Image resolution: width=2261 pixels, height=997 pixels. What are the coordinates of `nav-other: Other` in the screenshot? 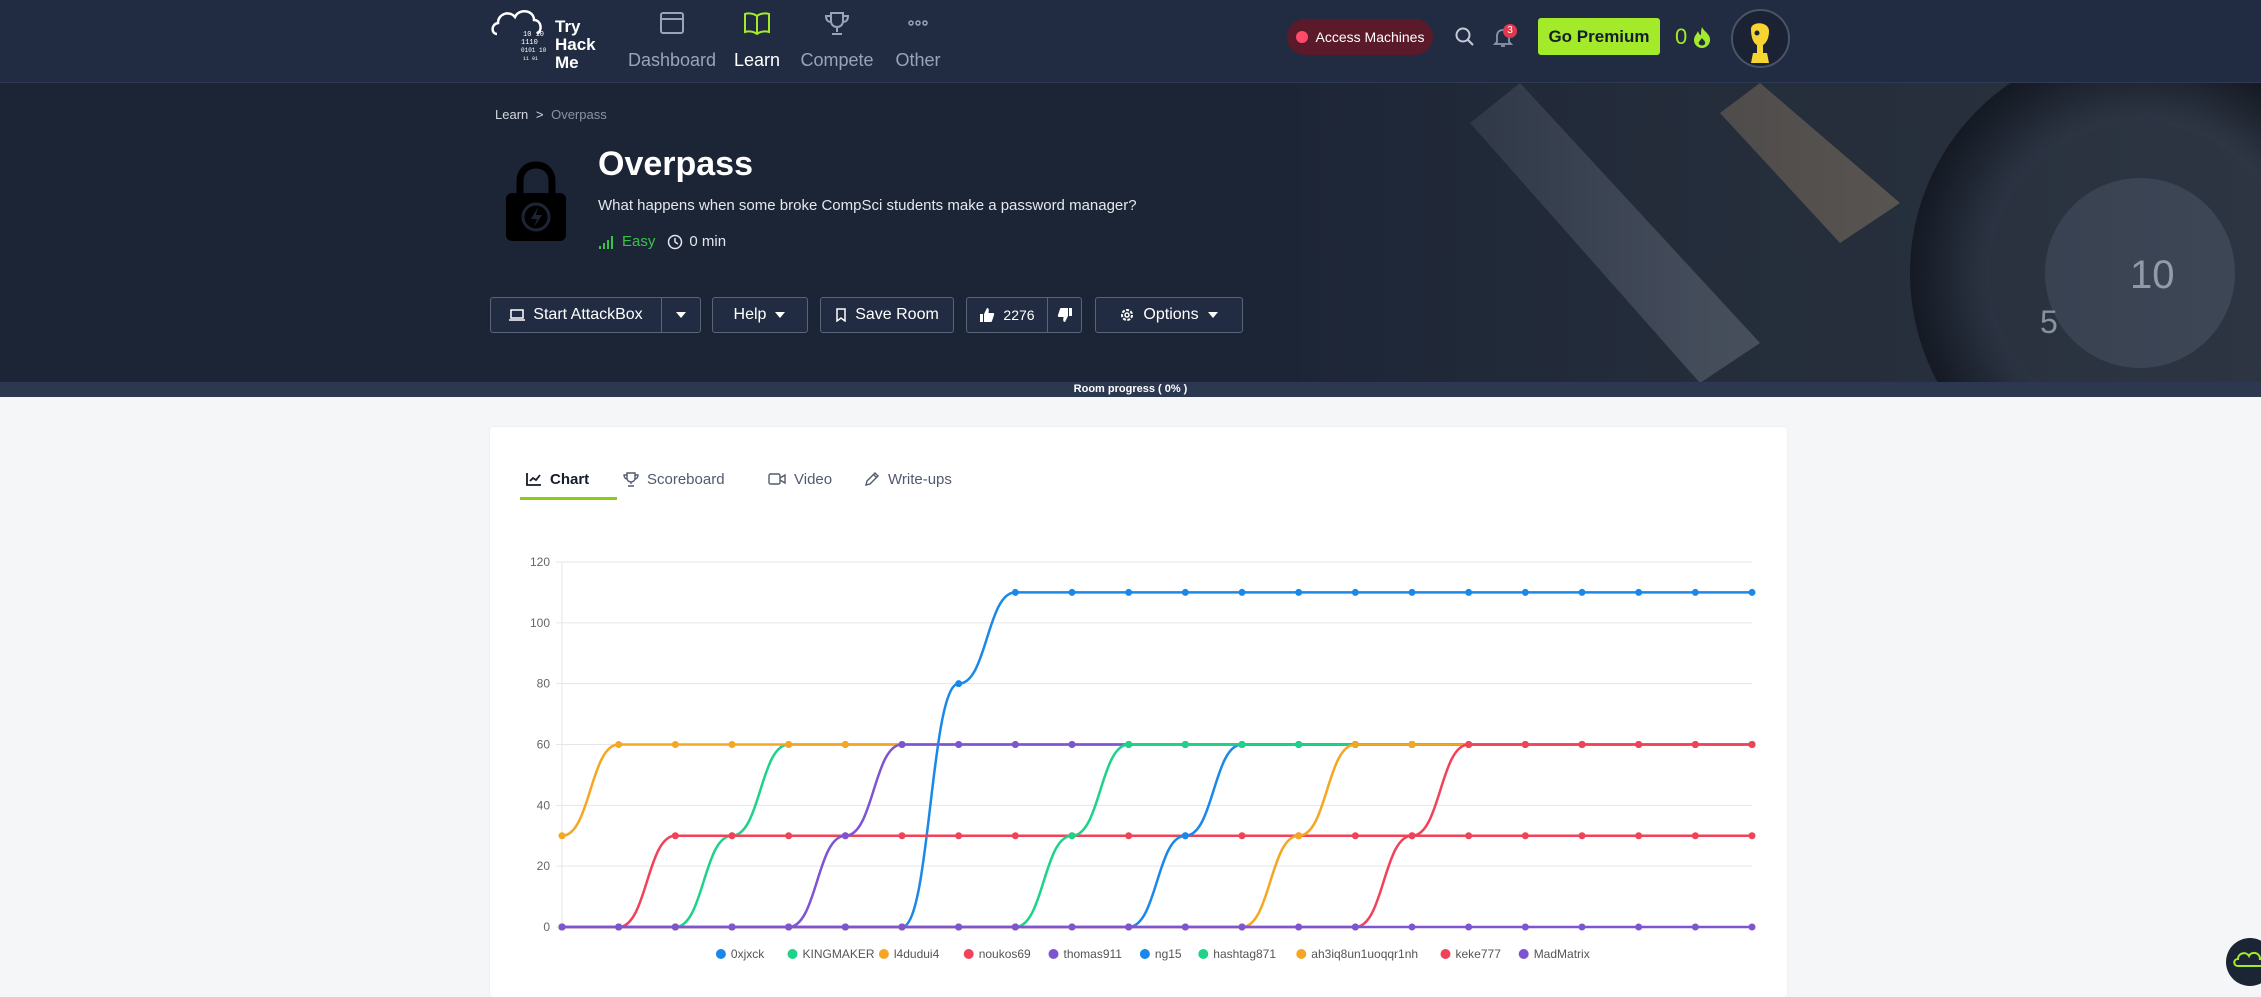 It's located at (918, 38).